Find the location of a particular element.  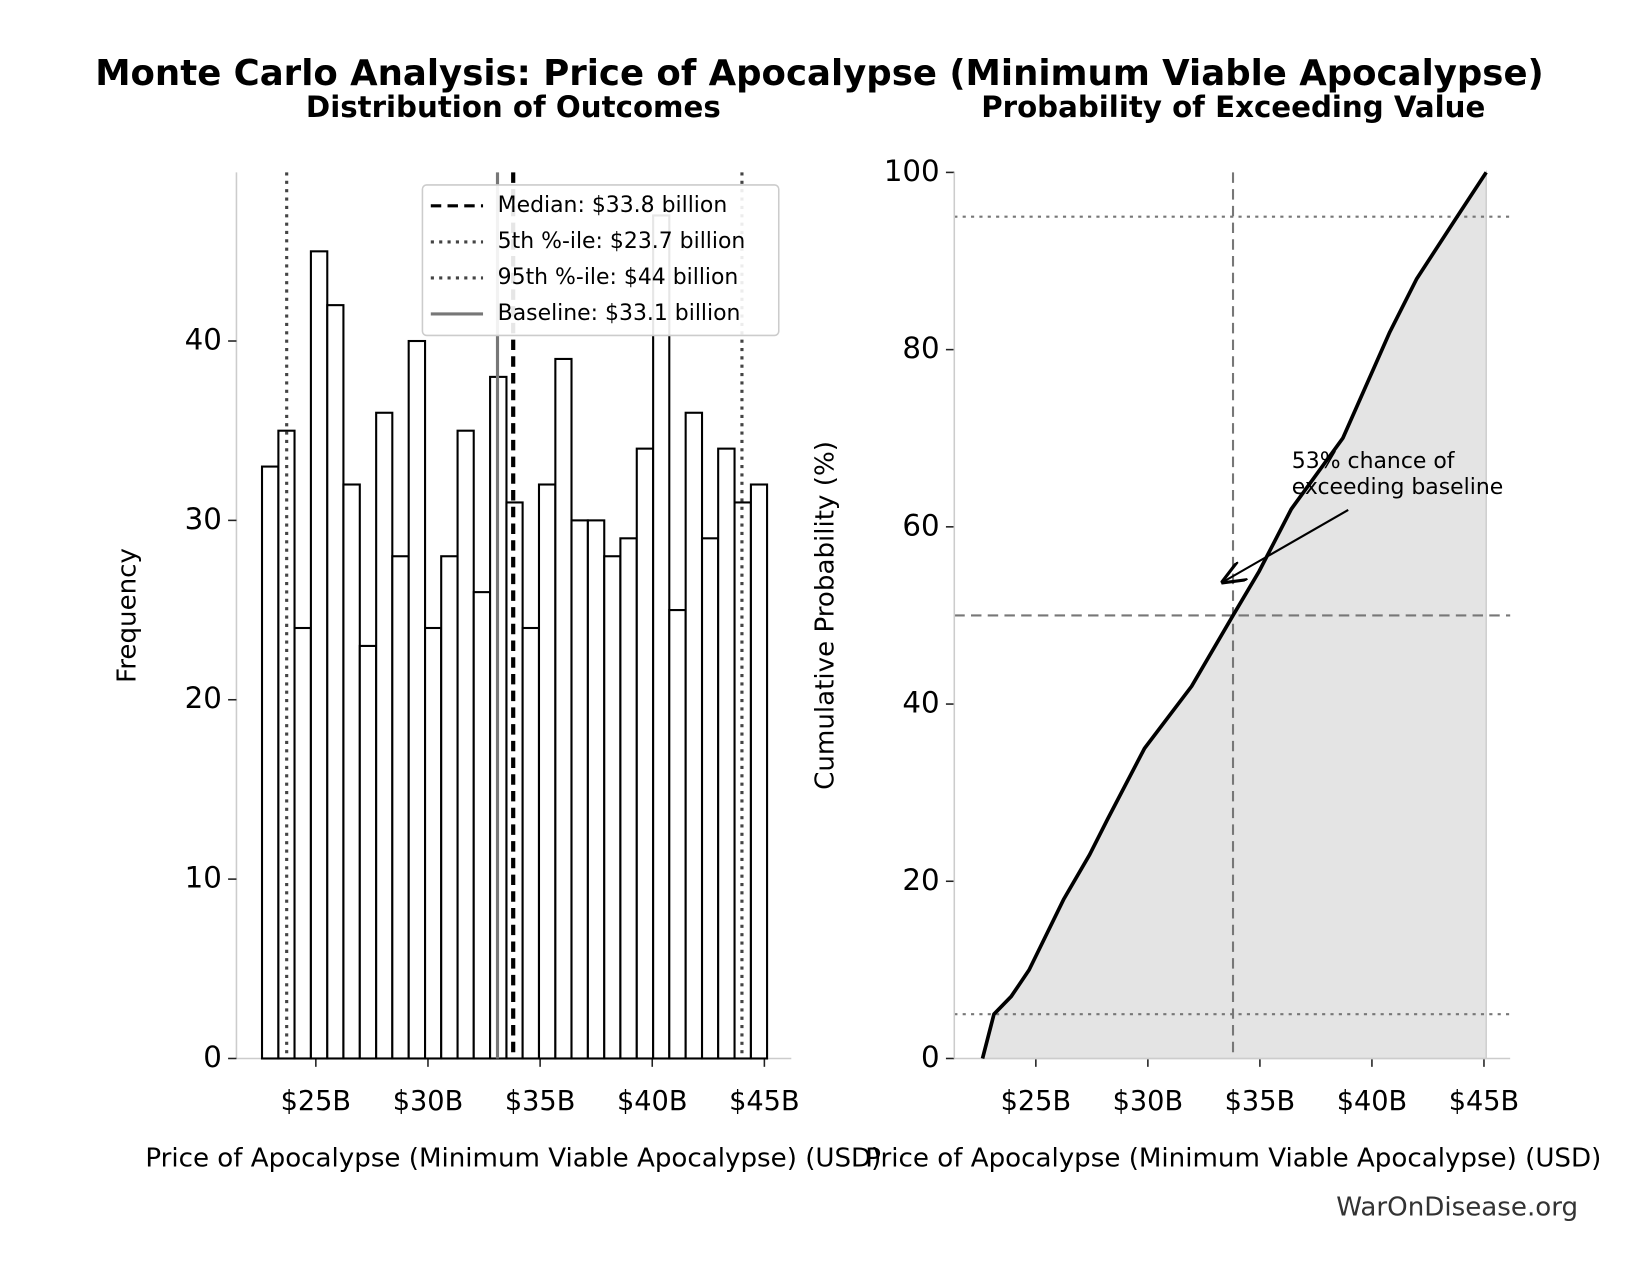

annotation-line: exceeding baseline is located at coordinates (1397, 487).